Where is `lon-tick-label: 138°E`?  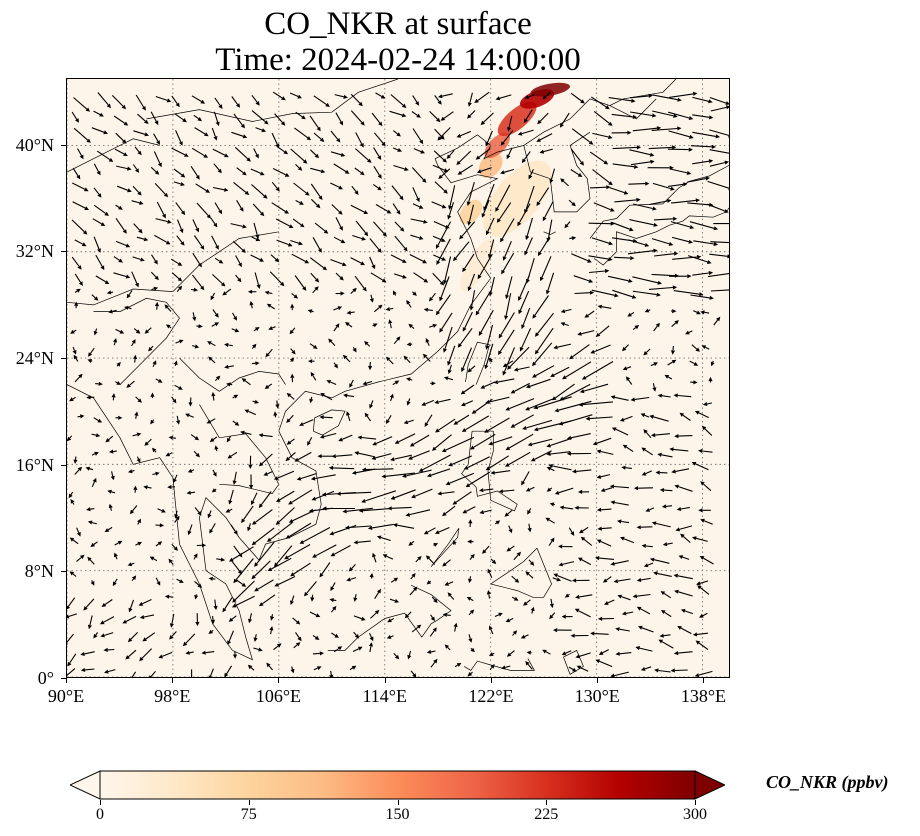
lon-tick-label: 138°E is located at coordinates (703, 696).